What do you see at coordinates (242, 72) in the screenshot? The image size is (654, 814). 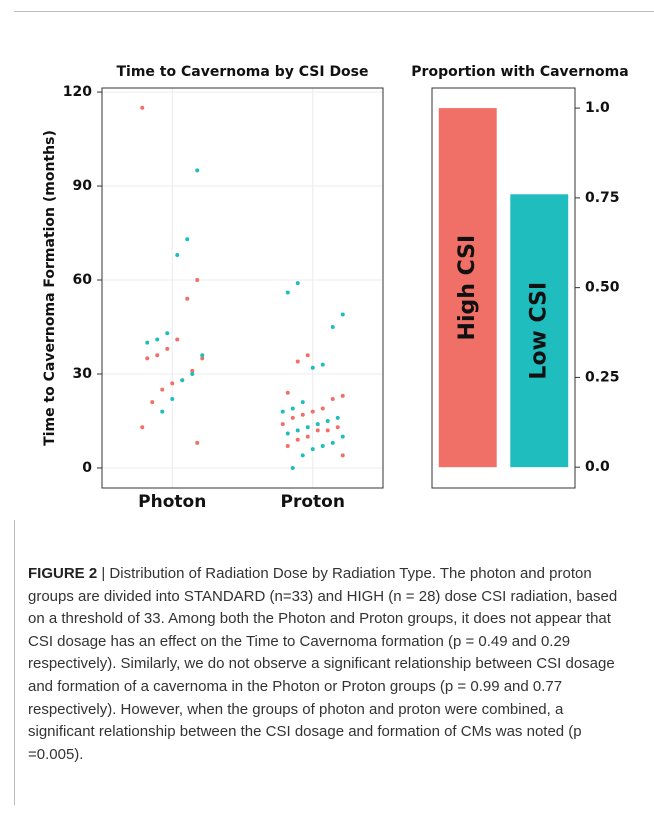 I see `chart-title: Time to Cavernoma by CSI Dose` at bounding box center [242, 72].